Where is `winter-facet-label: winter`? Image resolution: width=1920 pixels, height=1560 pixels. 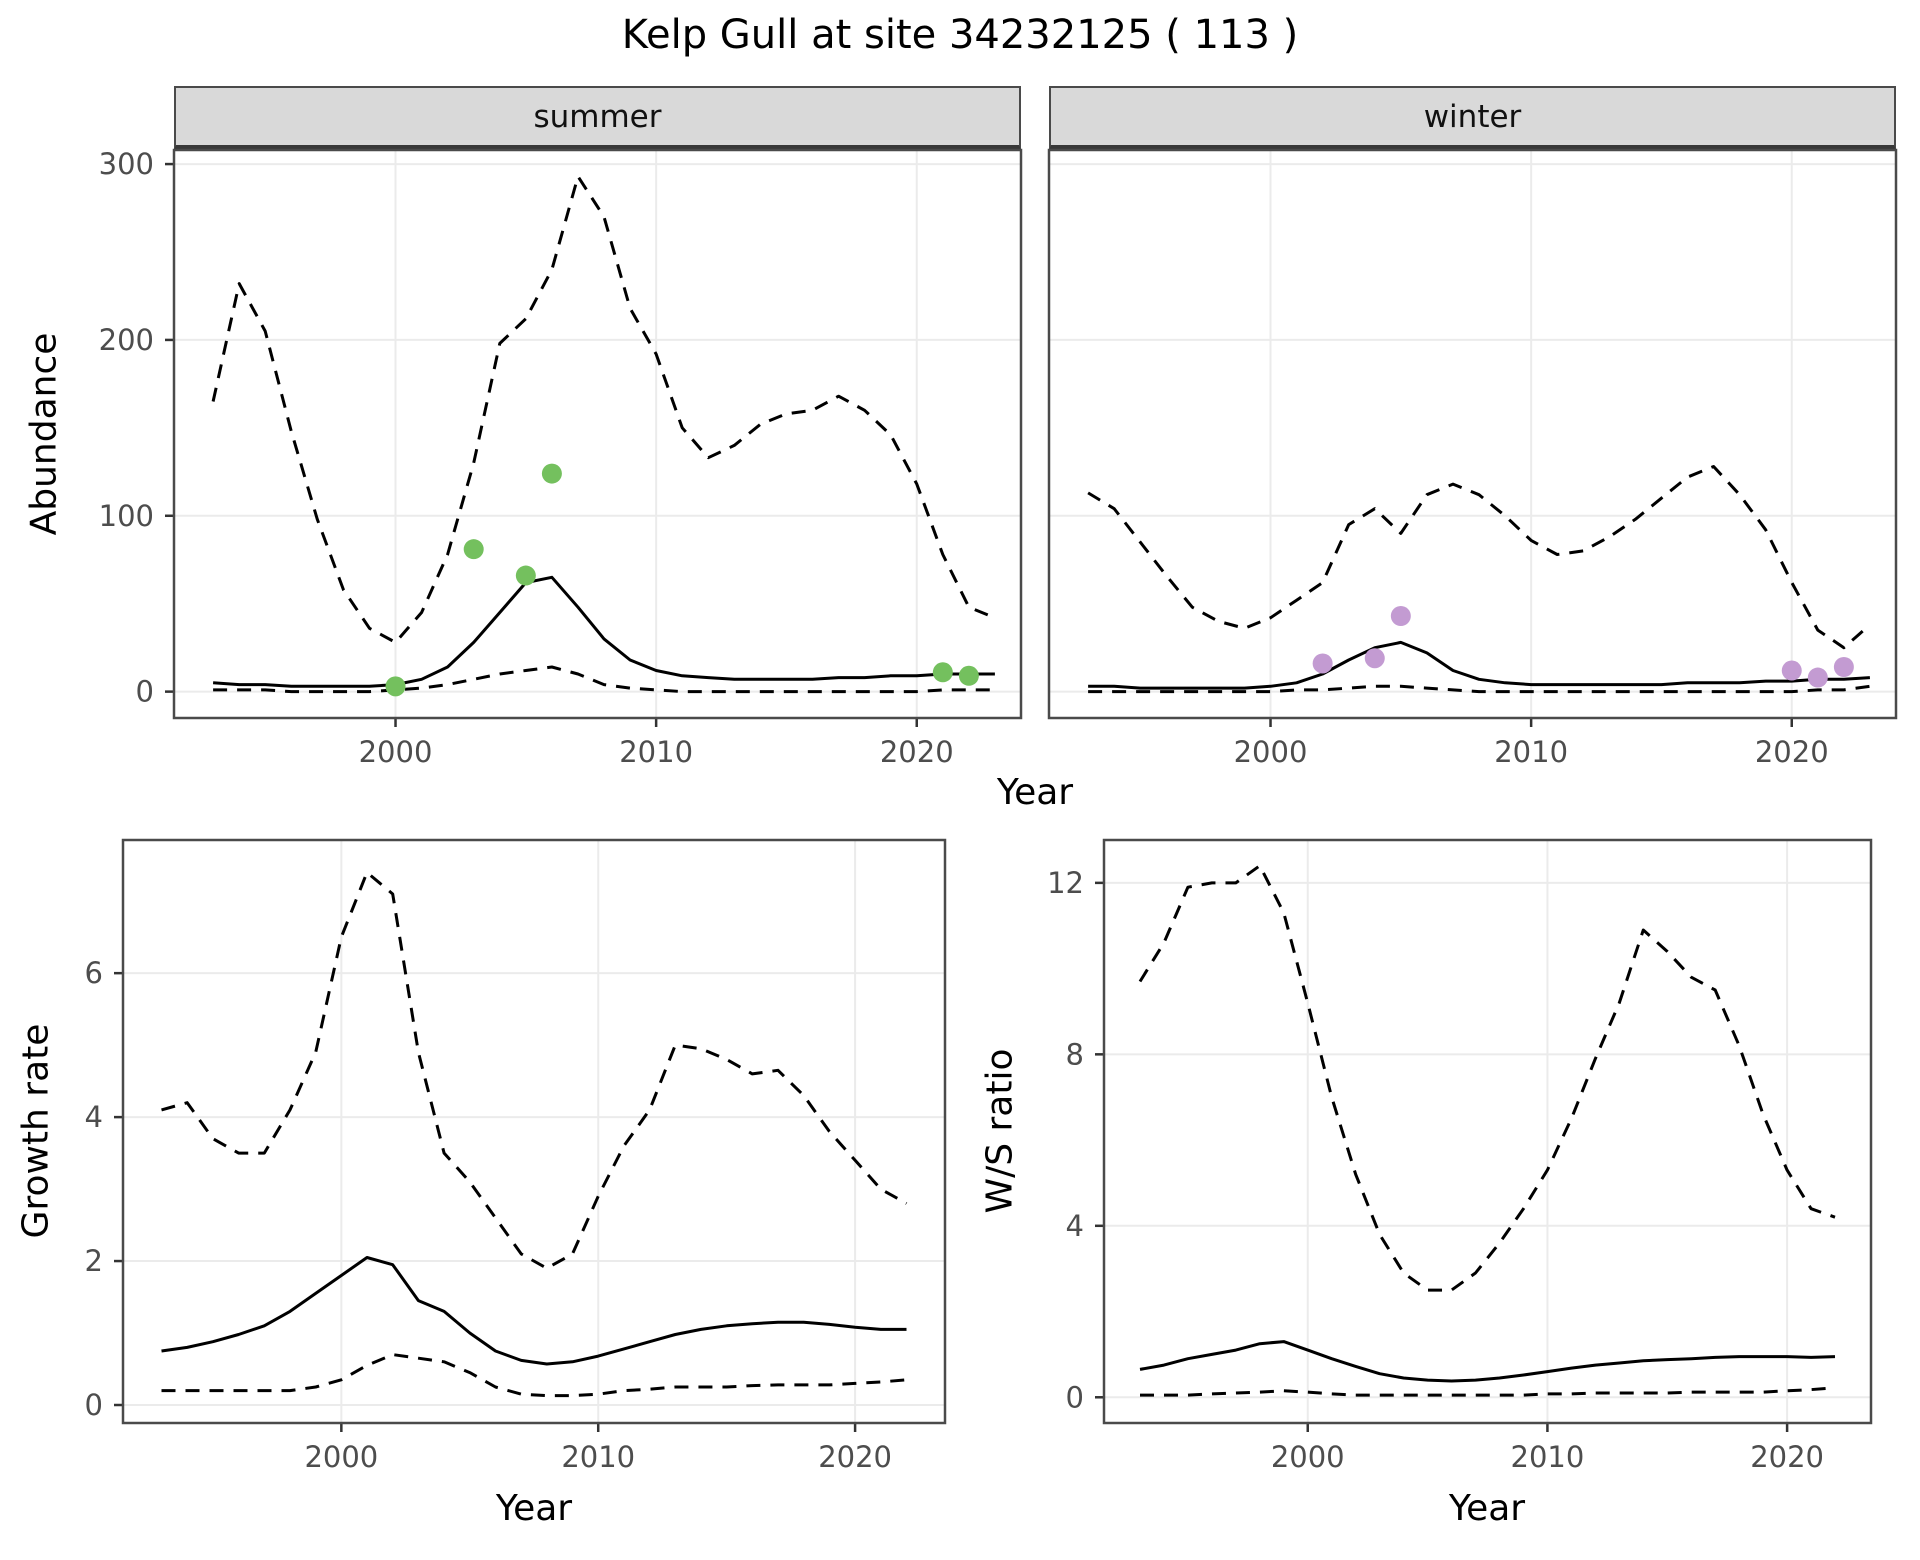 winter-facet-label: winter is located at coordinates (1472, 116).